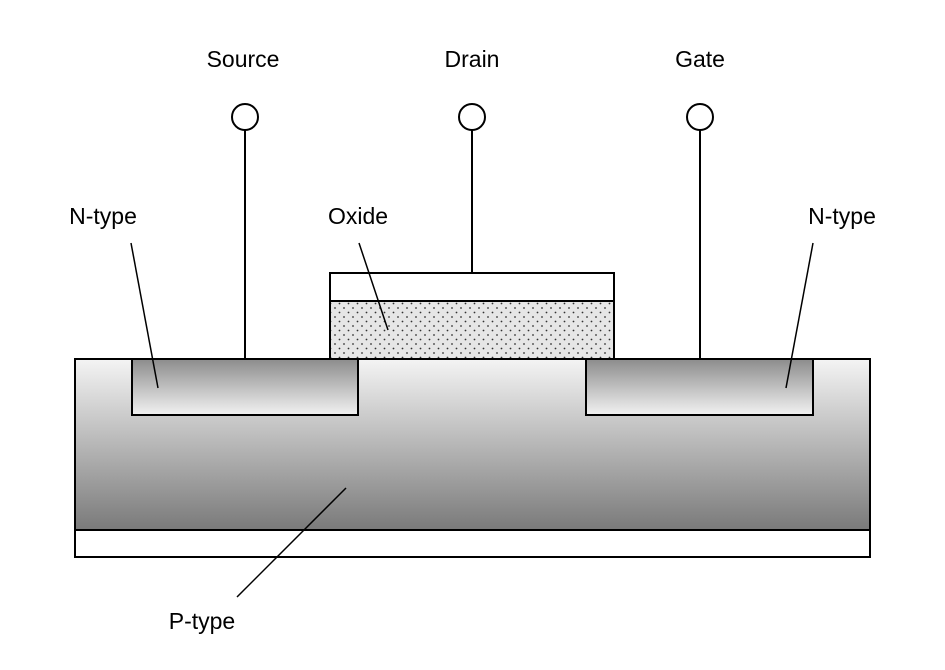 The width and height of the screenshot is (945, 670). Describe the element at coordinates (245, 117) in the screenshot. I see `source-terminal-icon` at that location.